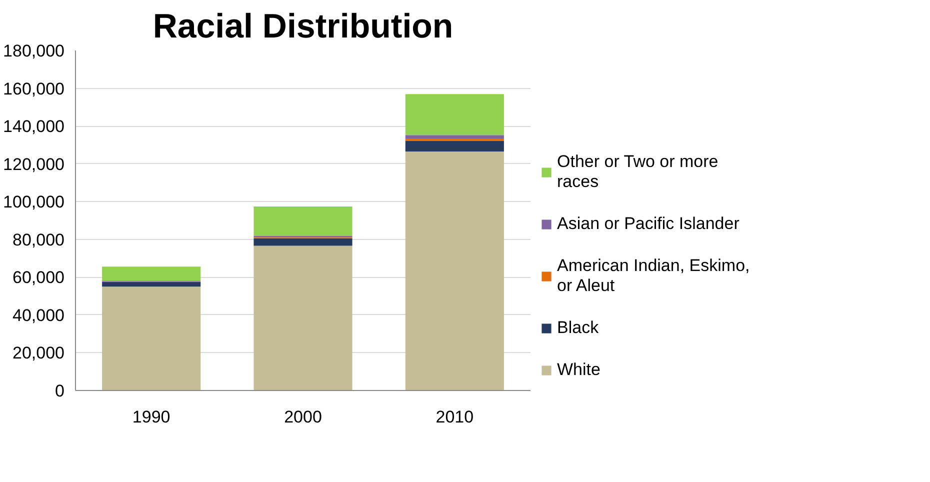  Describe the element at coordinates (578, 328) in the screenshot. I see `legend-label: Black` at that location.